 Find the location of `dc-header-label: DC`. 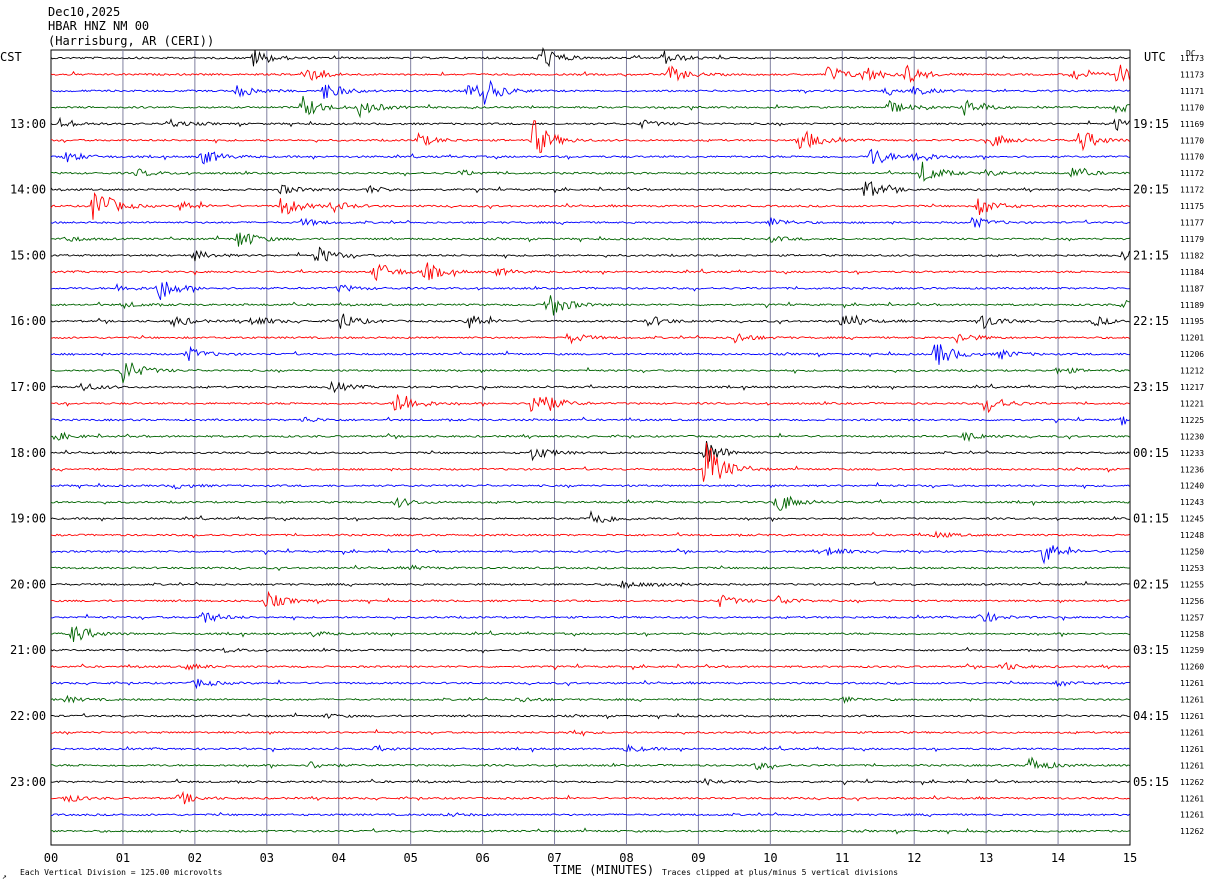

dc-header-label: DC is located at coordinates (1191, 53).